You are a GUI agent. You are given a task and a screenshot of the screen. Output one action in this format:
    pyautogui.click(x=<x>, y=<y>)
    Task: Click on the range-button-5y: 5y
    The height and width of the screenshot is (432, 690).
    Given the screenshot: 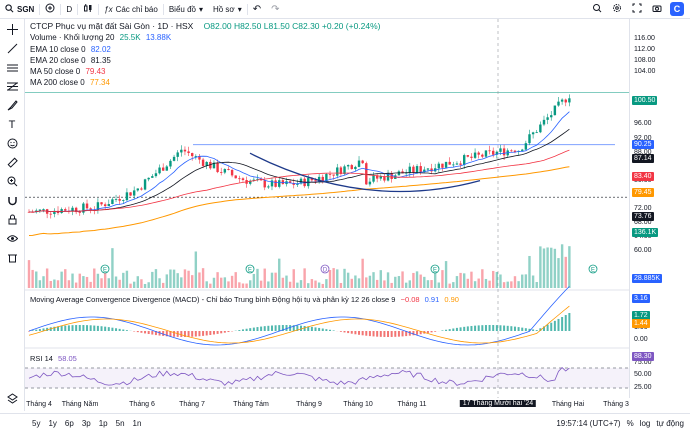 What is the action you would take?
    pyautogui.click(x=36, y=423)
    